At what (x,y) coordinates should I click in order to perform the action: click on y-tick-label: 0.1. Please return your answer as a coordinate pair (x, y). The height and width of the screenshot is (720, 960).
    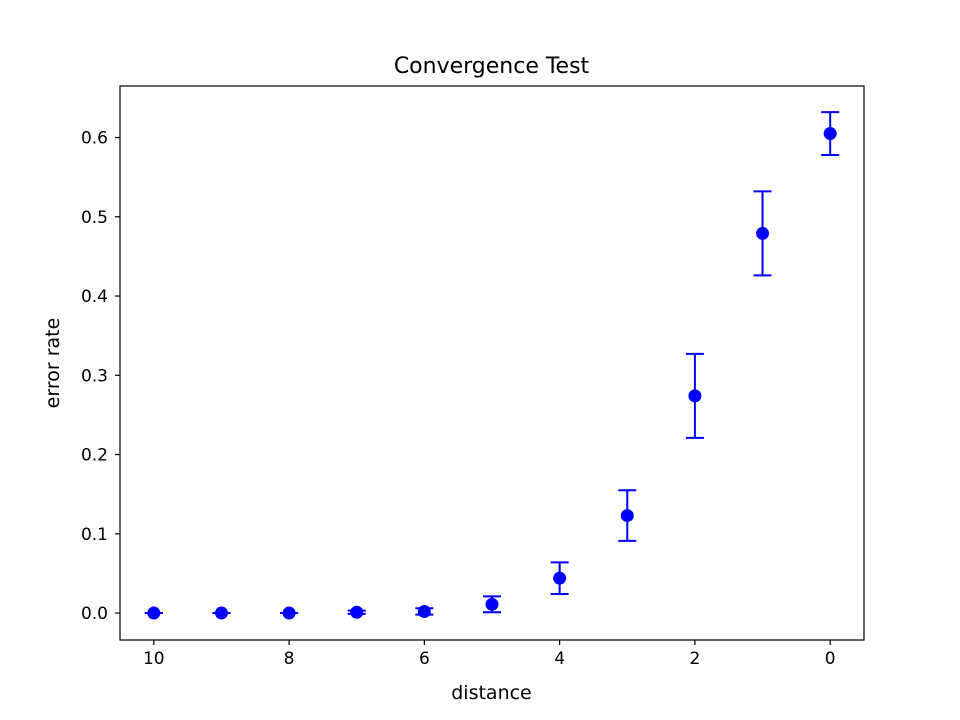
    Looking at the image, I should click on (94, 535).